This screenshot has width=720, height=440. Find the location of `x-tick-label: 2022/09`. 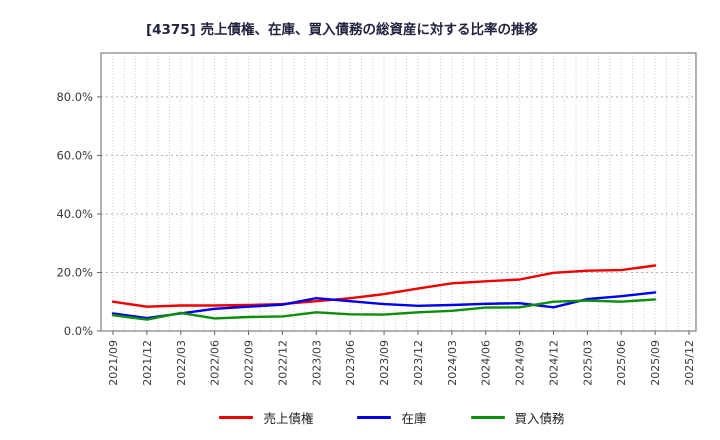

x-tick-label: 2022/09 is located at coordinates (249, 363).